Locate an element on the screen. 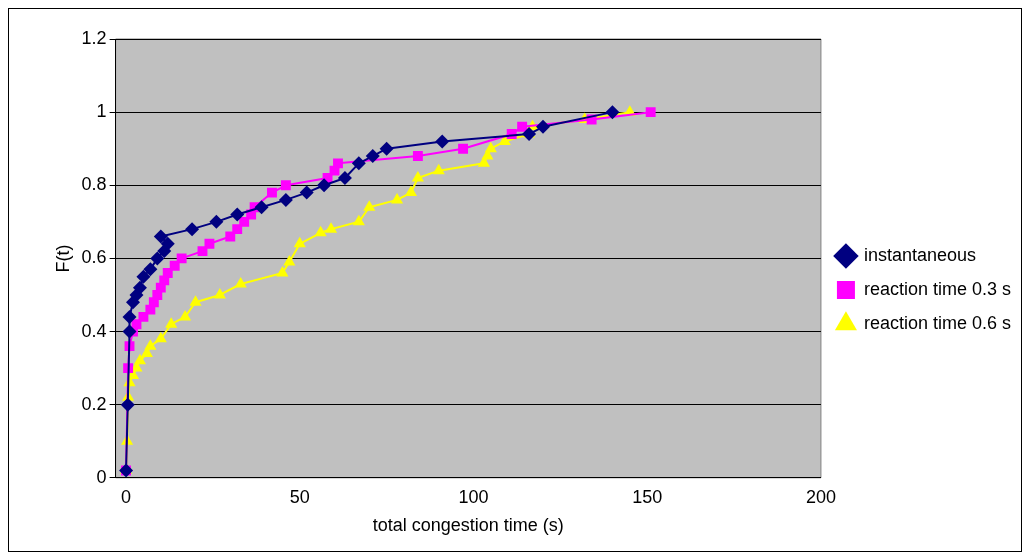  legend-label: instantaneous is located at coordinates (920, 254).